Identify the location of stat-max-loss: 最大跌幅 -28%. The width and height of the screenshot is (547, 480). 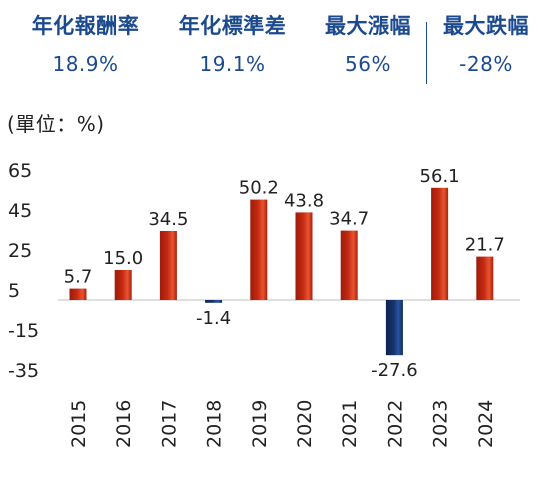
(486, 43).